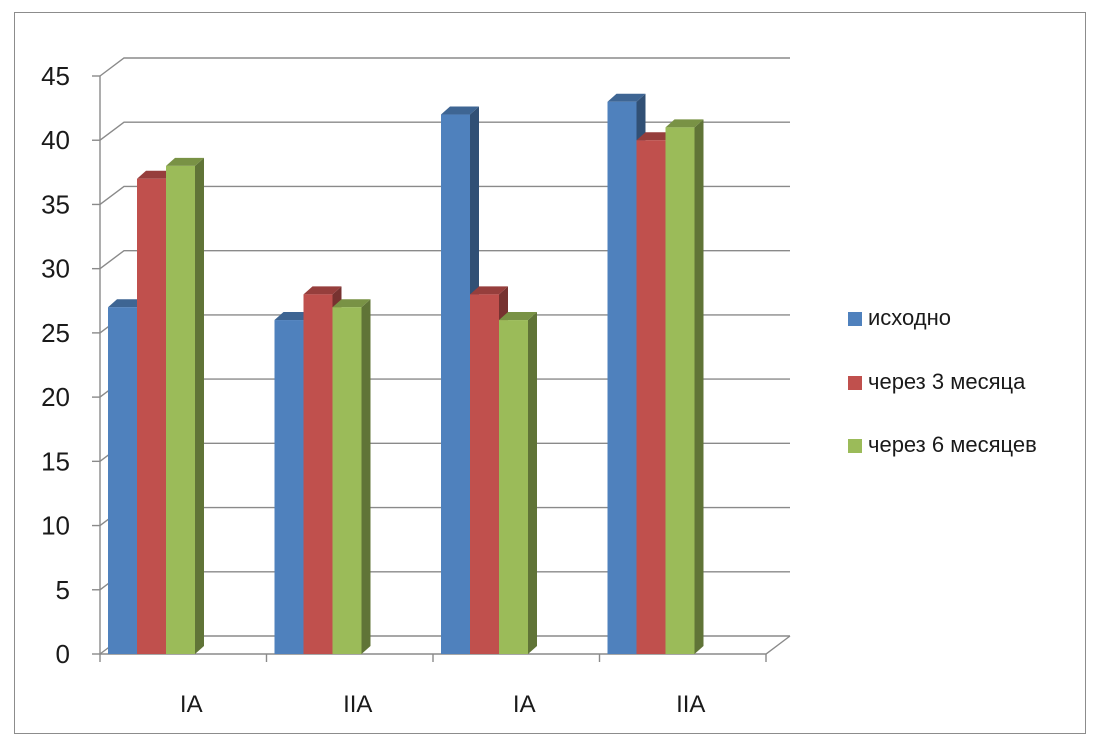  Describe the element at coordinates (55, 204) in the screenshot. I see `y-tick-label: 35` at that location.